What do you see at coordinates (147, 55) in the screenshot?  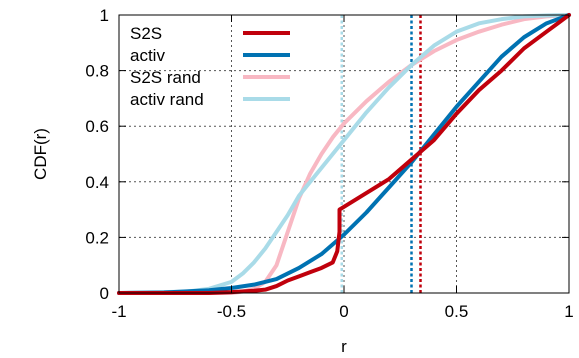 I see `legend-label: activ` at bounding box center [147, 55].